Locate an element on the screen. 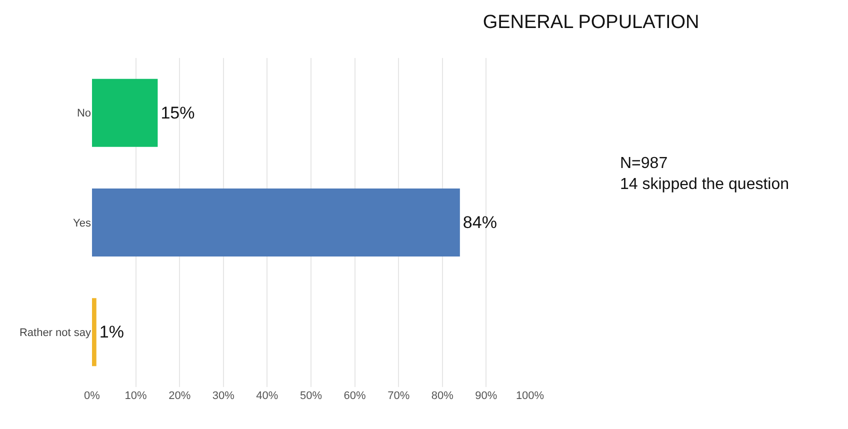 The height and width of the screenshot is (429, 848). x-tick-label: 70% is located at coordinates (399, 396).